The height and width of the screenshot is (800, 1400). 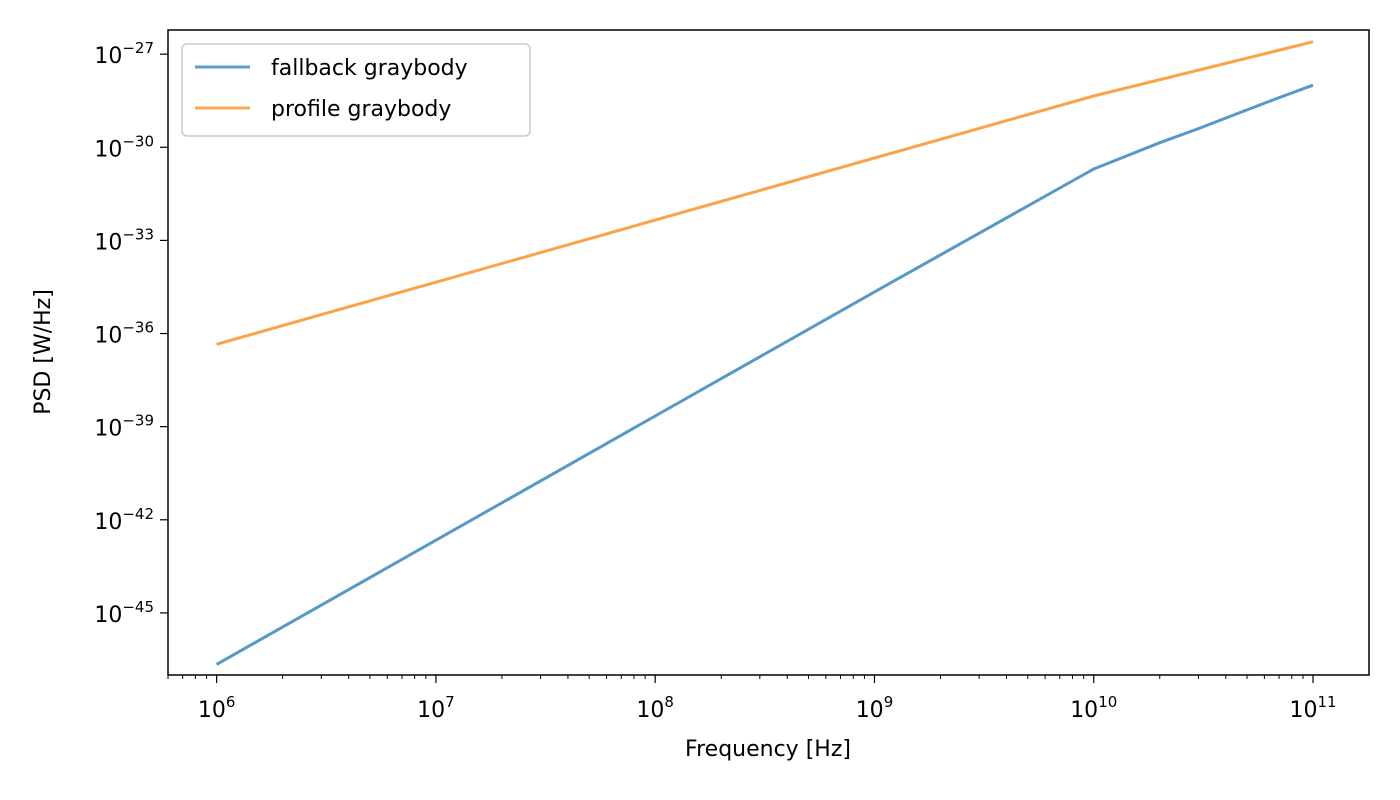 I want to click on y-tick-label: 10−33, so click(x=124, y=240).